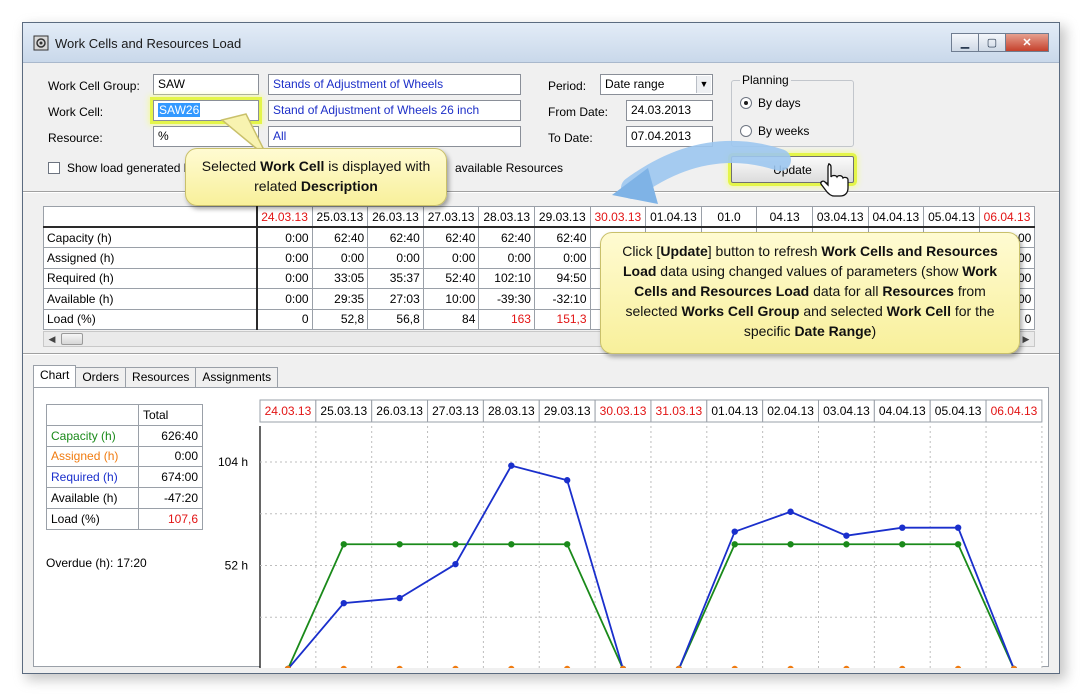 The height and width of the screenshot is (697, 1082). I want to click on chart-date-label: 28.03.13, so click(511, 411).